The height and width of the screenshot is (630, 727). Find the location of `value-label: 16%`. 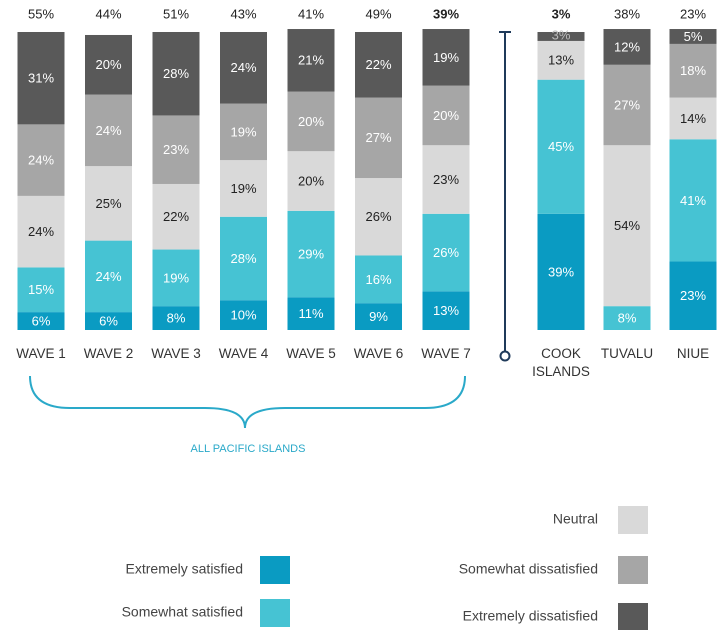

value-label: 16% is located at coordinates (378, 279).